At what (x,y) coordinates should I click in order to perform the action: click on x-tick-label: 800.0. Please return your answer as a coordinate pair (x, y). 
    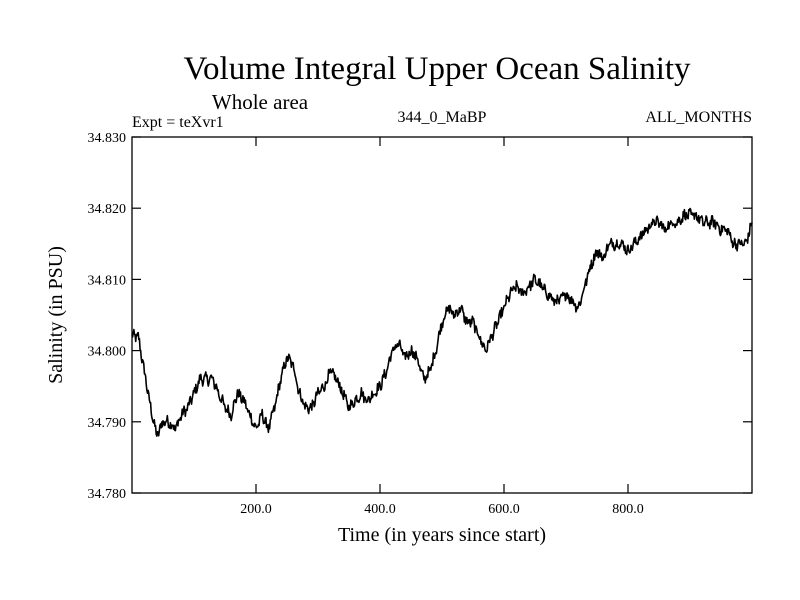
    Looking at the image, I should click on (628, 509).